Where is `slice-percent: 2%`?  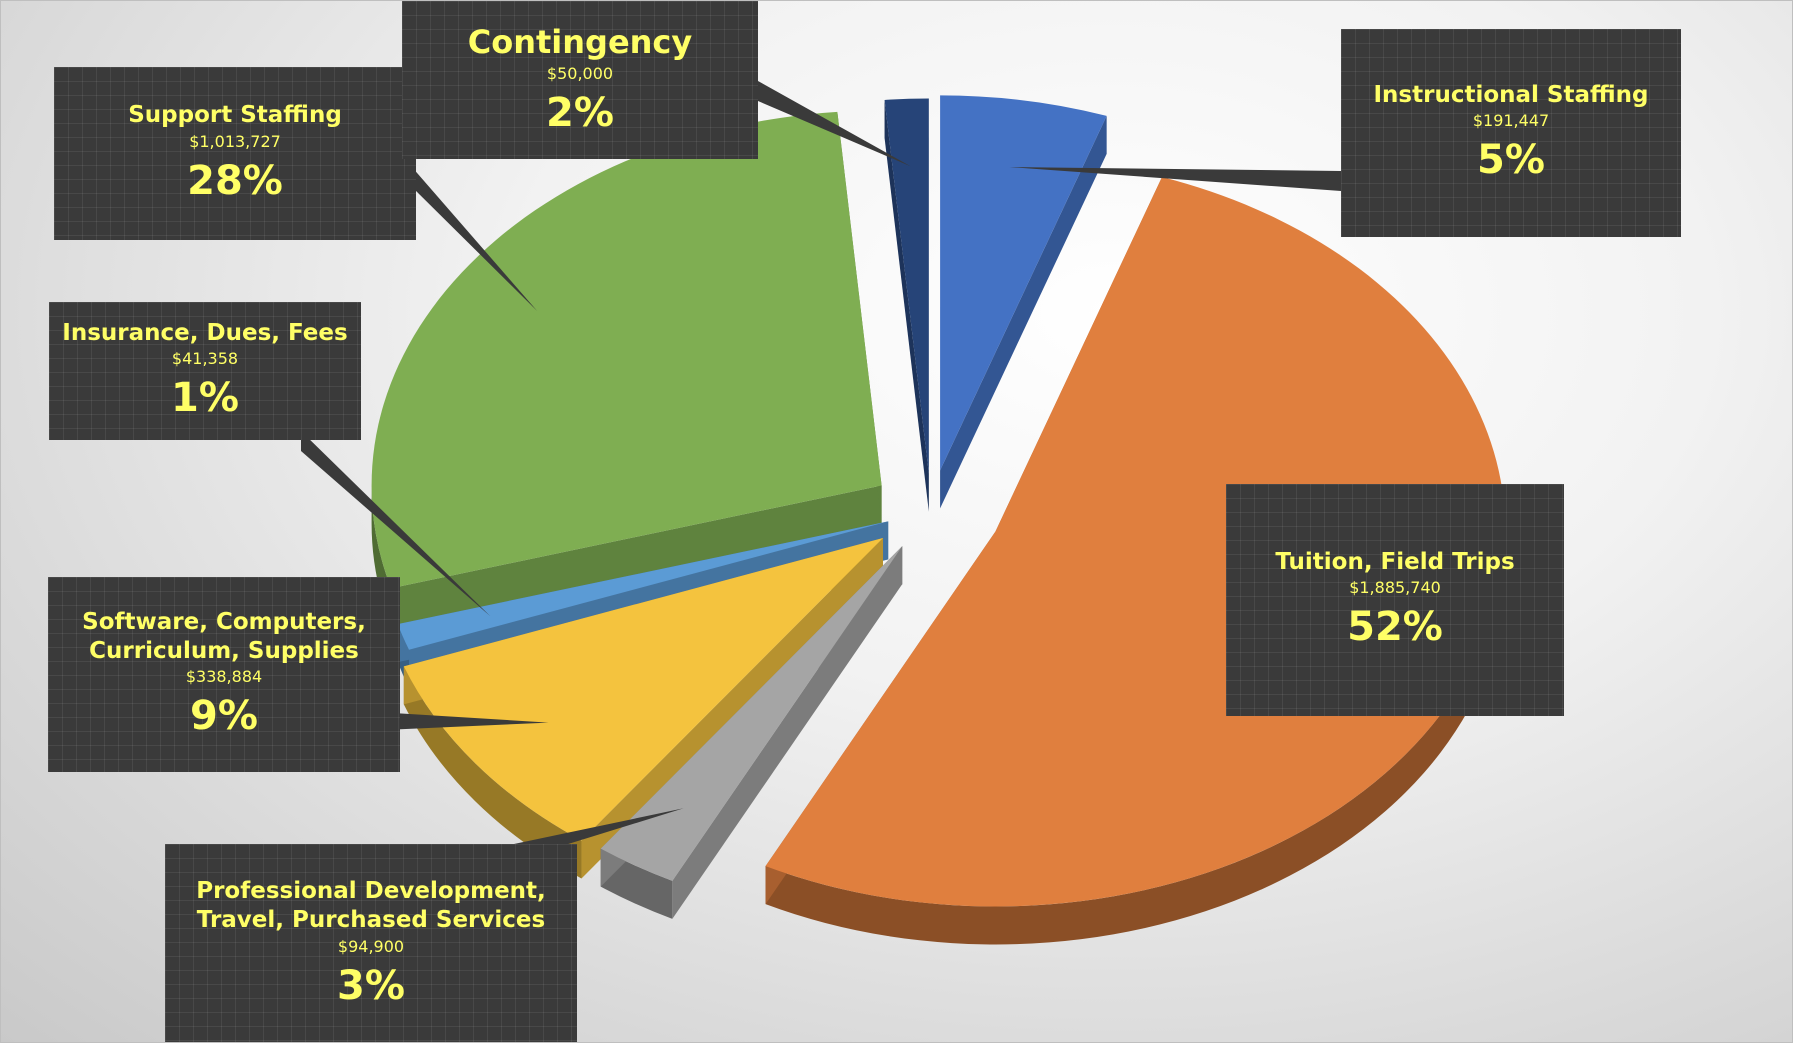 slice-percent: 2% is located at coordinates (580, 113).